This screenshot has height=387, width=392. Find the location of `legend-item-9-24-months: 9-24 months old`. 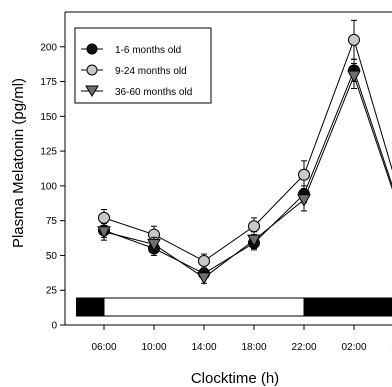

legend-item-9-24-months: 9-24 months old is located at coordinates (134, 70).